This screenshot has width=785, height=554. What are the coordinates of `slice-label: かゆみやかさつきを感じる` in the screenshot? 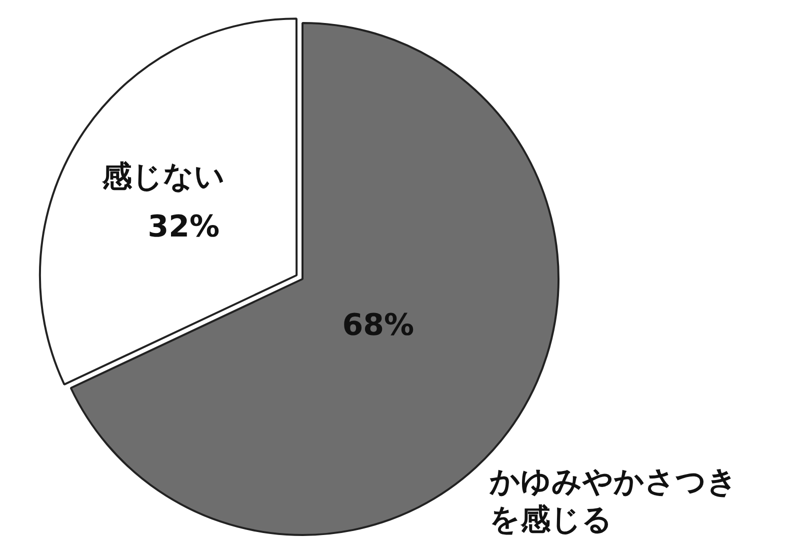 It's located at (613, 501).